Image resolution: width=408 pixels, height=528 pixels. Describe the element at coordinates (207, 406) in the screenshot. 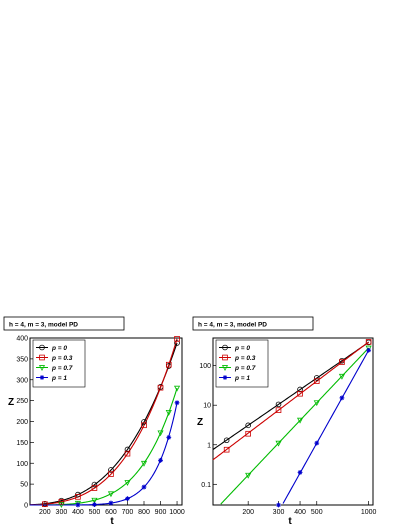

I see `y-tick-label: 10` at that location.